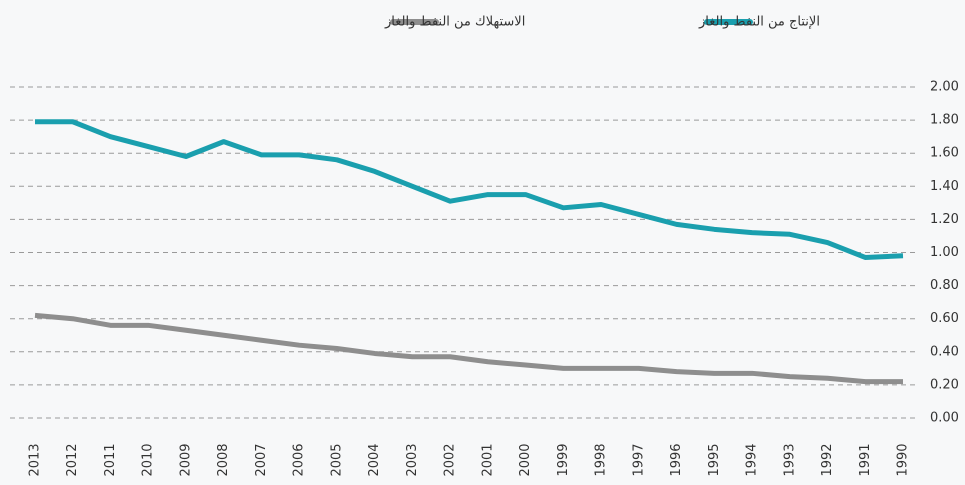  What do you see at coordinates (944, 384) in the screenshot?
I see `y-tick-label: 0.20` at bounding box center [944, 384].